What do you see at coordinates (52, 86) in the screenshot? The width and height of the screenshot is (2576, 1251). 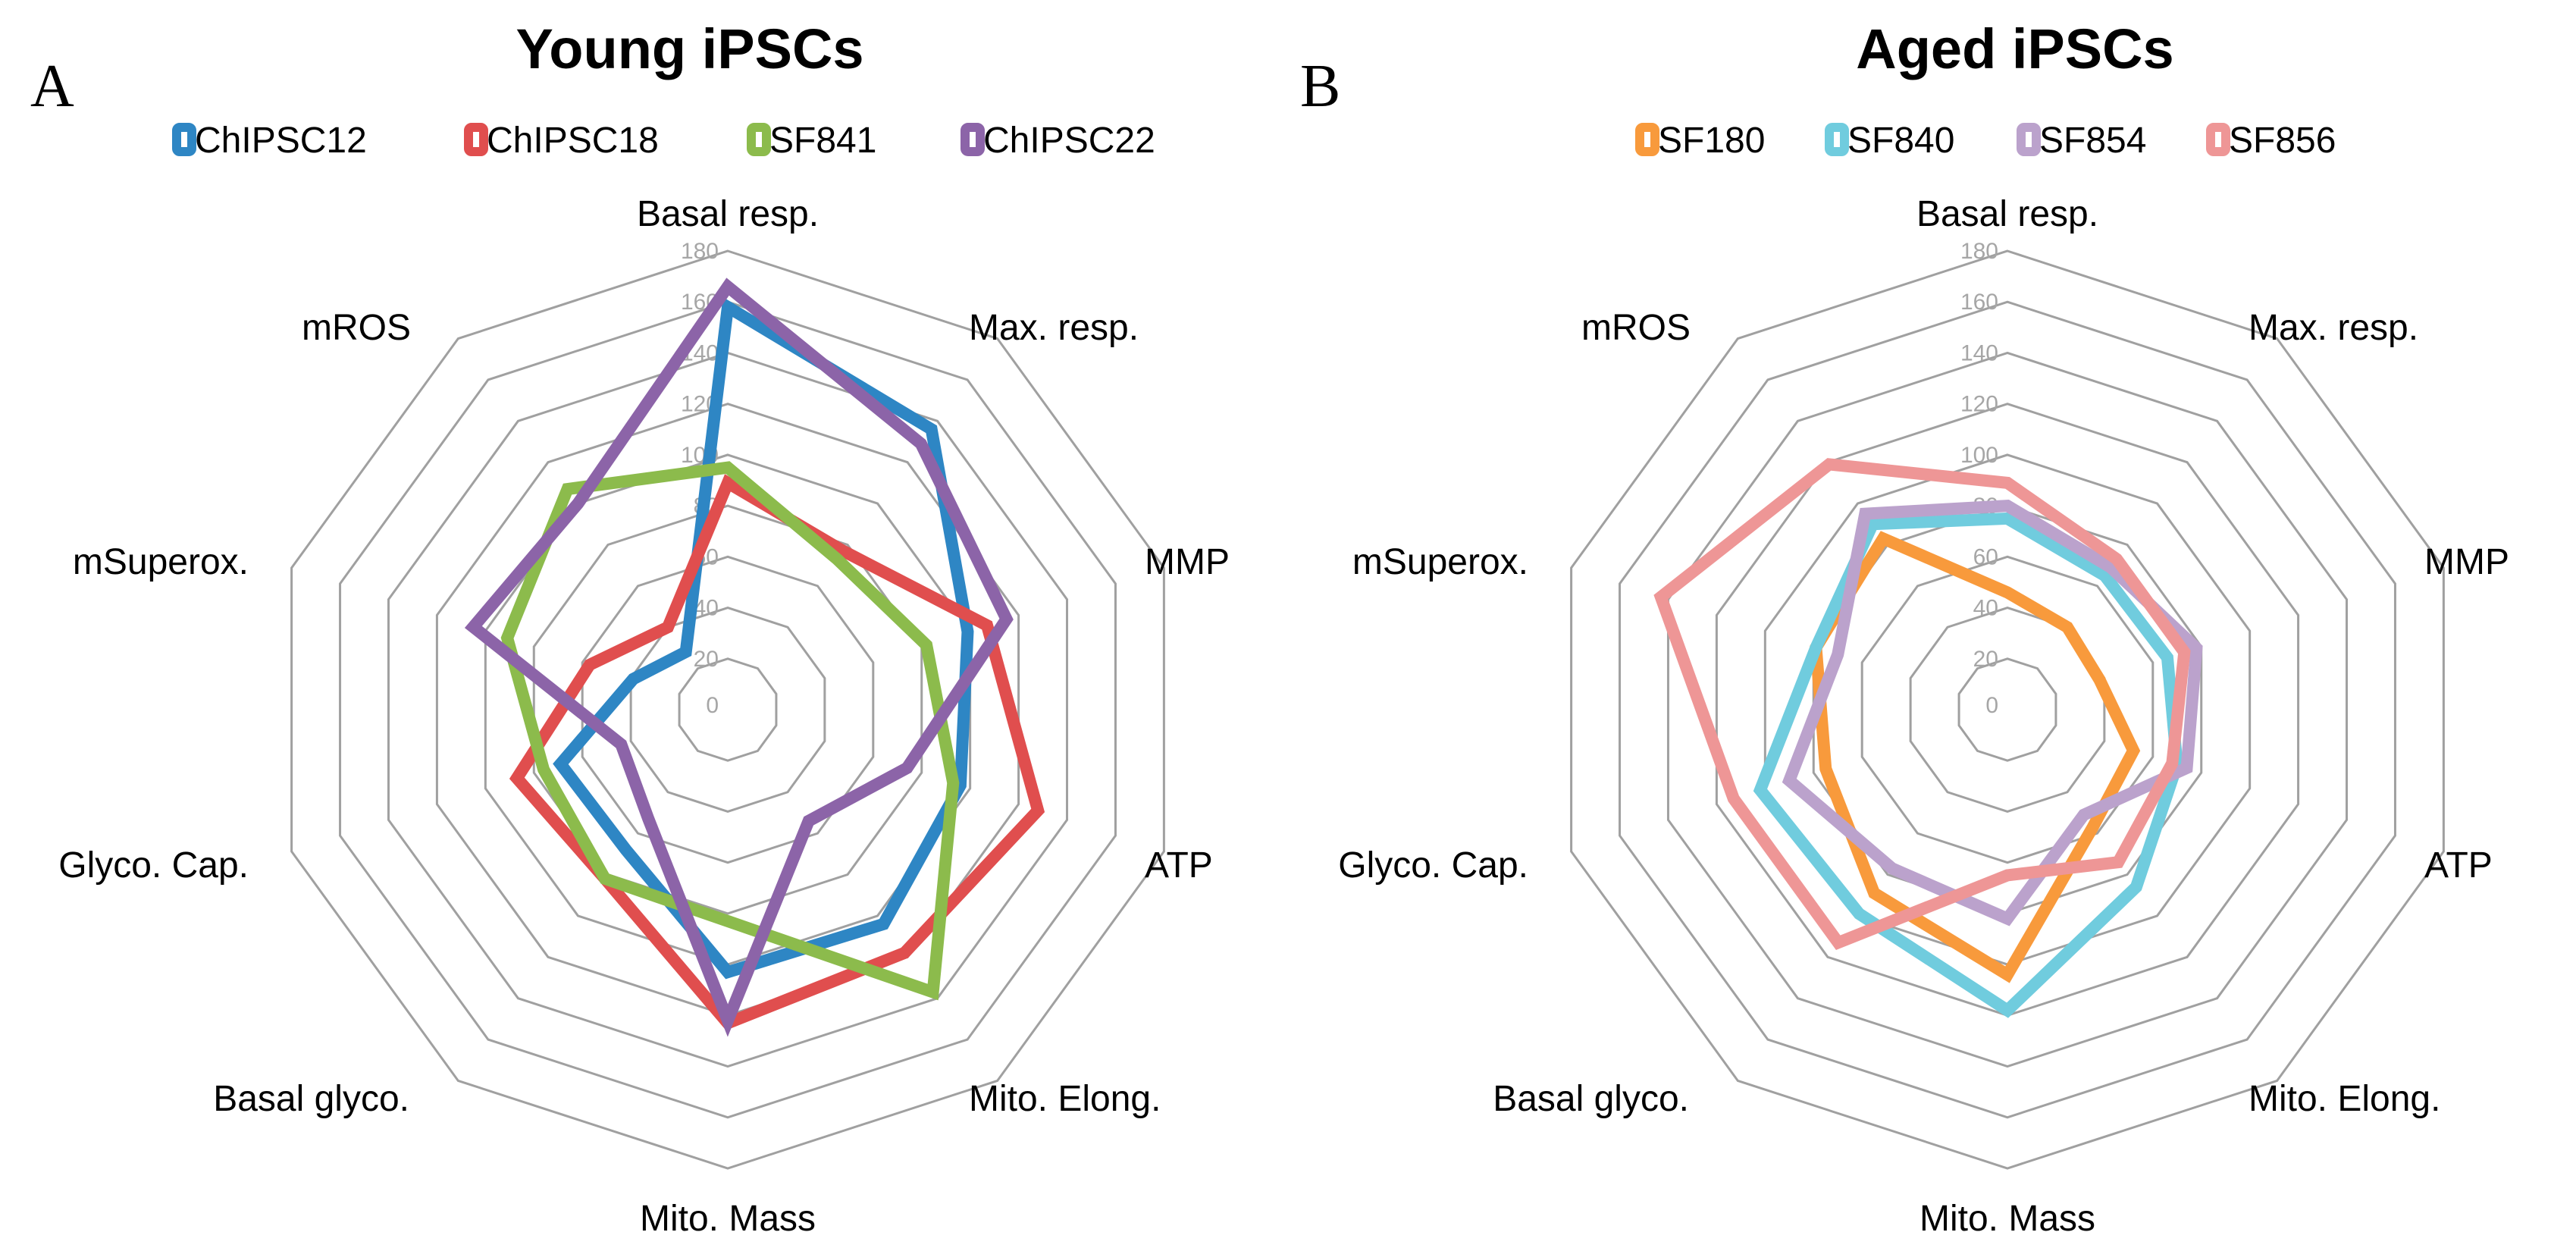 I see `panel-label-a: A` at bounding box center [52, 86].